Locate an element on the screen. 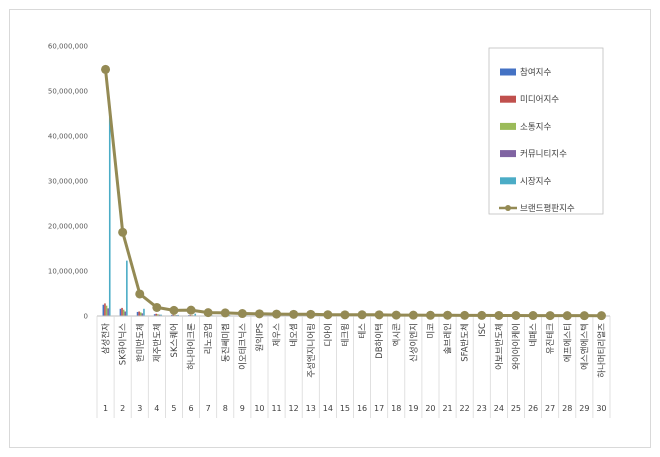  x-index-label: 9 is located at coordinates (242, 408).